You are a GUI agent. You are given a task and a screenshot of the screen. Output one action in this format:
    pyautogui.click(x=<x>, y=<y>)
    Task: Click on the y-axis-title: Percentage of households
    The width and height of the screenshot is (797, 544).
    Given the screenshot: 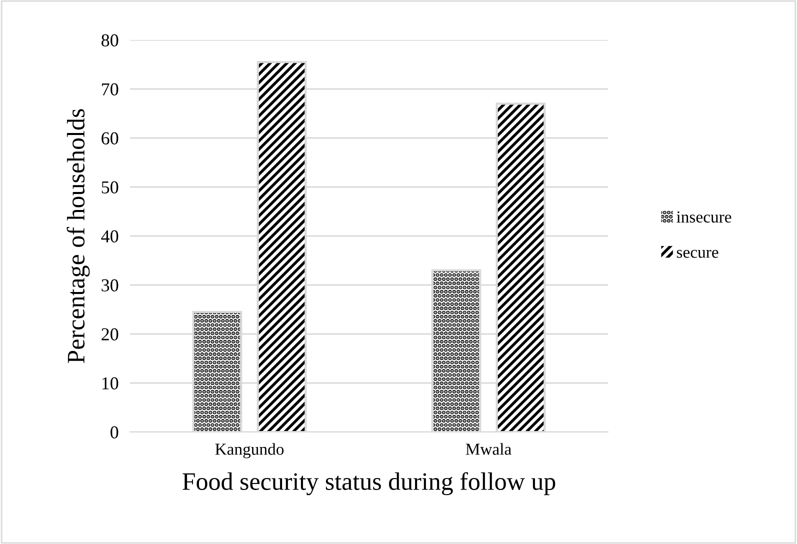 What is the action you would take?
    pyautogui.click(x=78, y=236)
    